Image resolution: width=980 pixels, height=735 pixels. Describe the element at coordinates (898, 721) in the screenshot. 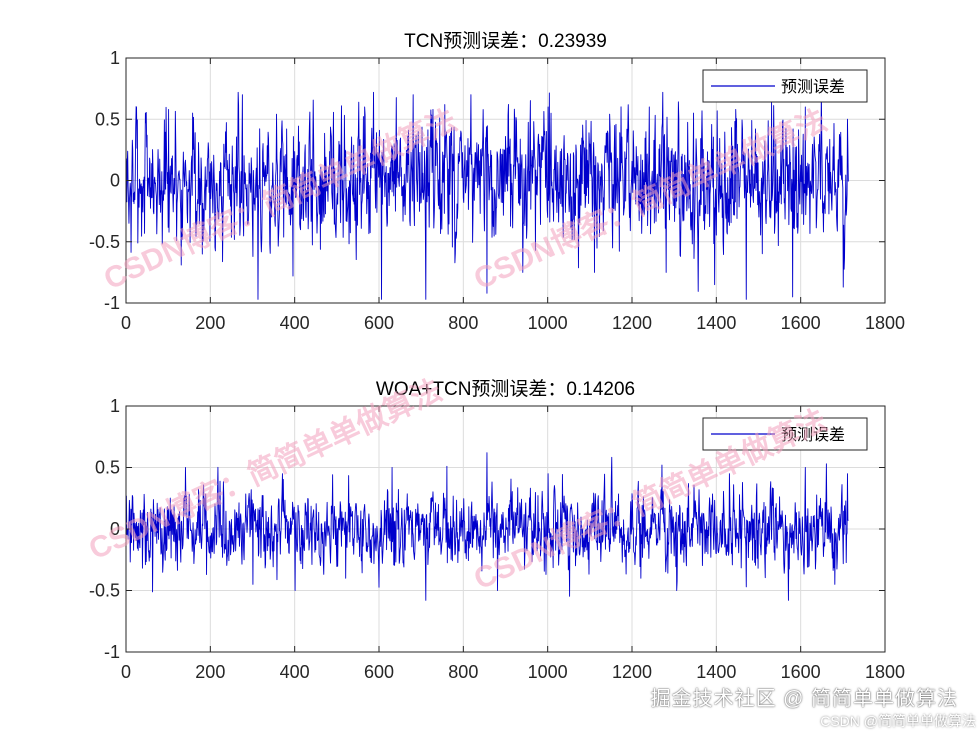

I see `footer-watermark-sub: CSDN @简简单单做算法` at that location.